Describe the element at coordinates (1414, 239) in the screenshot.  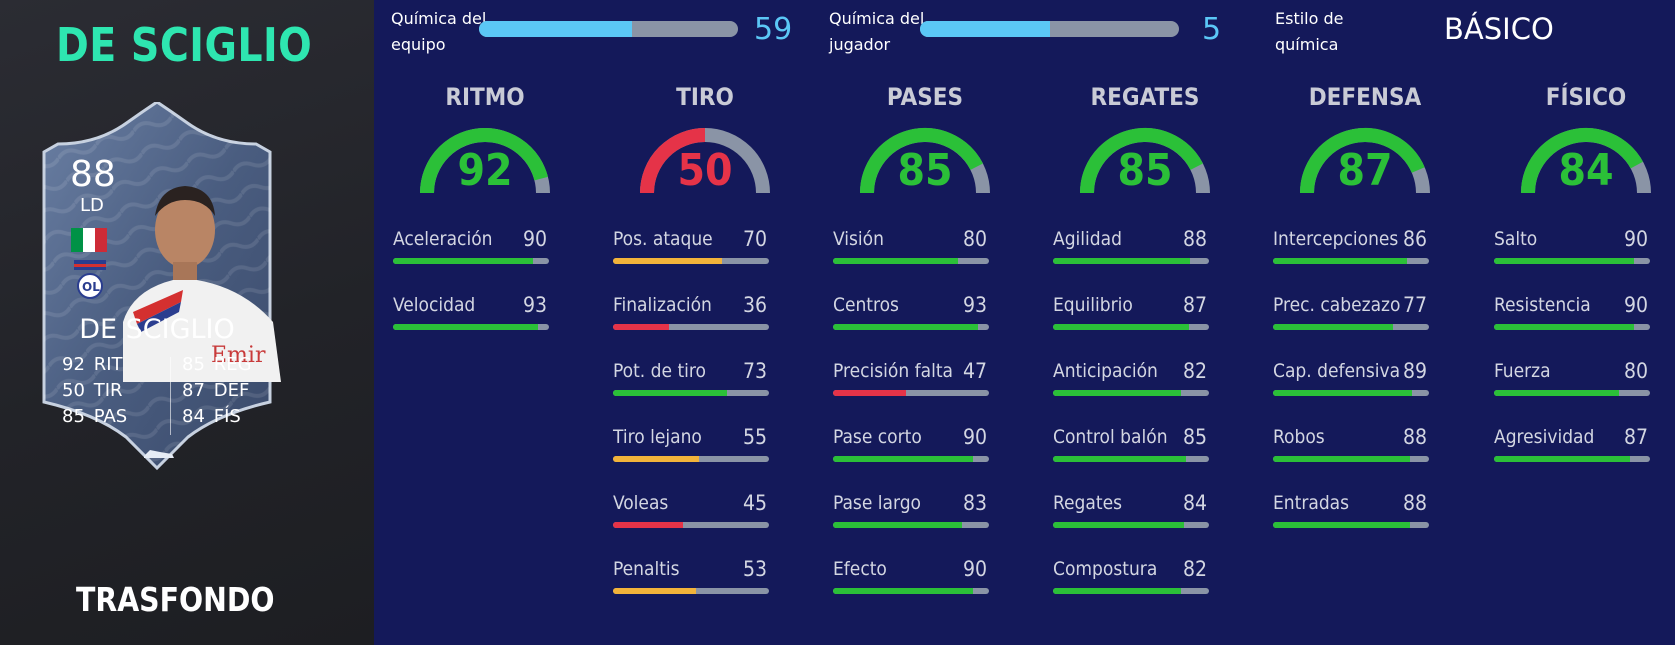
I see `stat-value: 86` at that location.